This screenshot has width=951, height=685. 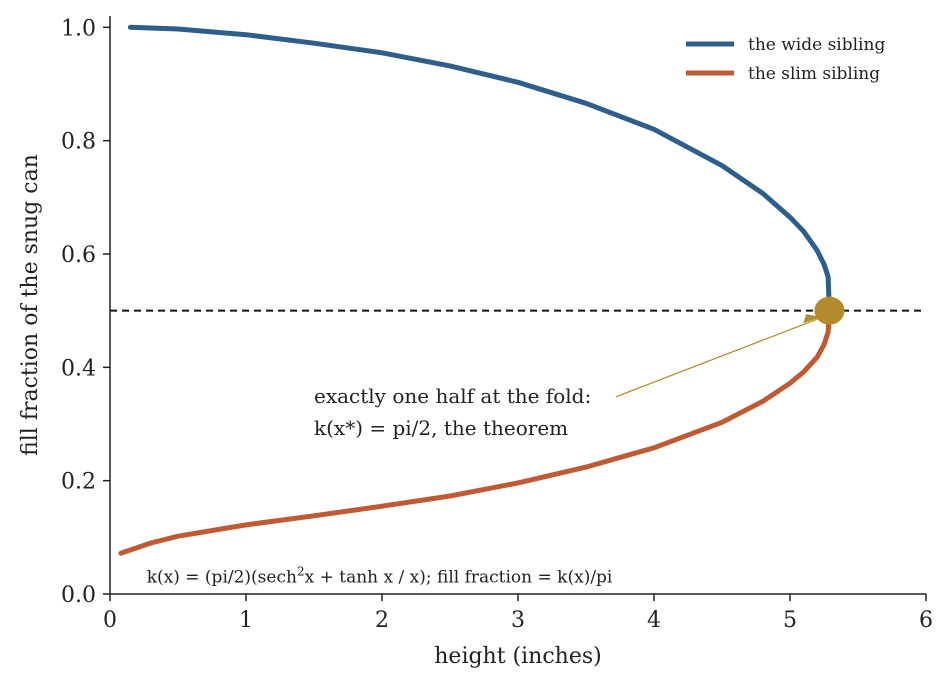 I want to click on annotation-line-1: exactly one half at the fold:, so click(x=452, y=396).